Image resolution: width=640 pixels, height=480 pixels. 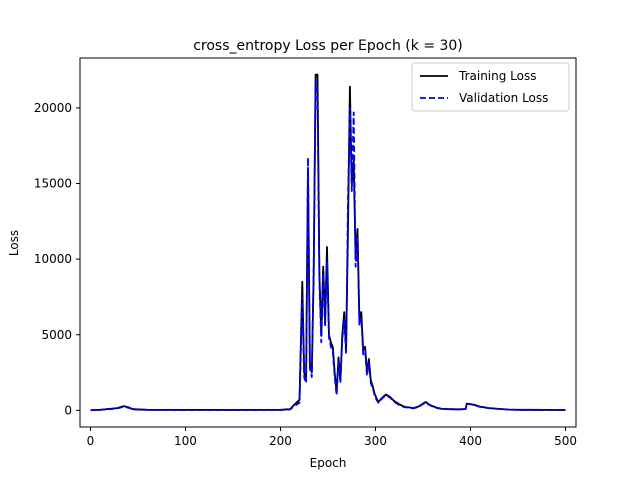 I want to click on y-tick-label: 20000, so click(x=53, y=108).